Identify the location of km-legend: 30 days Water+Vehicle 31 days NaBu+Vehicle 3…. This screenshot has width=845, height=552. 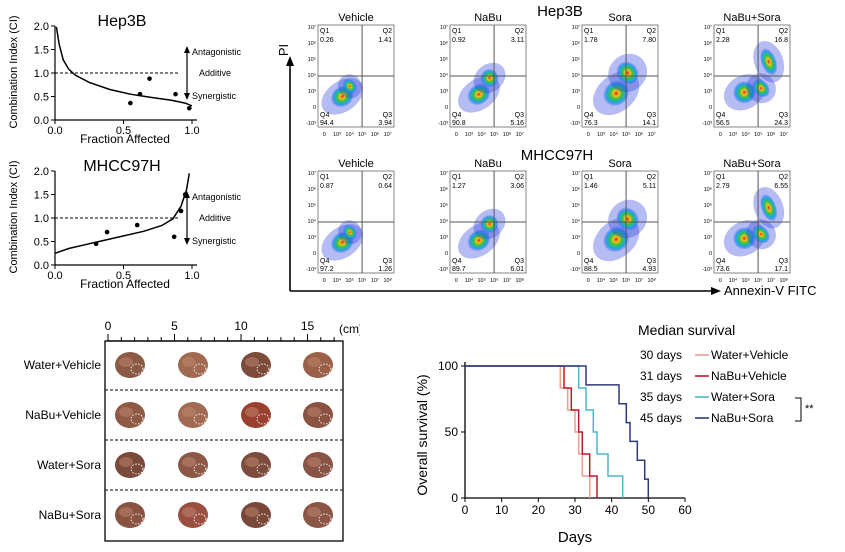
(714, 386).